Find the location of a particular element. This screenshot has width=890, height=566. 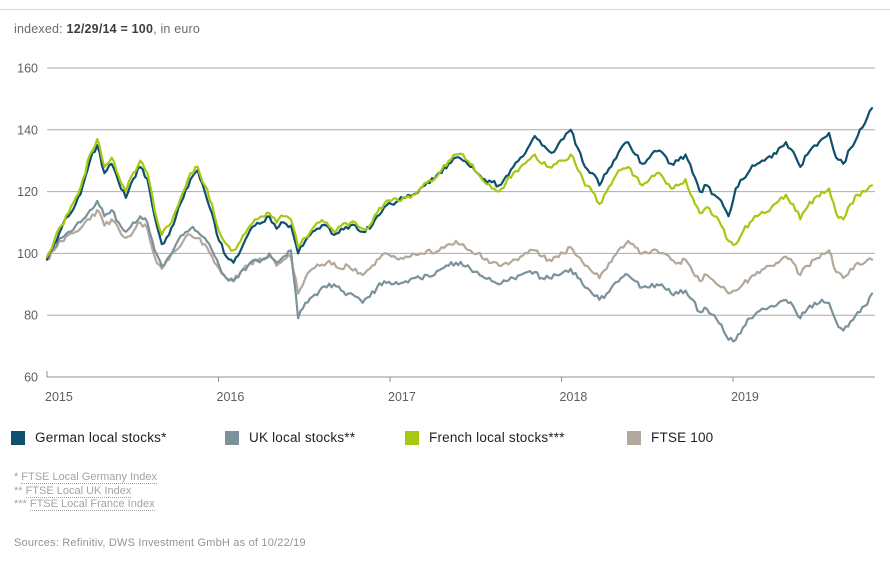

legend-item-uk-local-stocks: UK local stocks** is located at coordinates (290, 437).